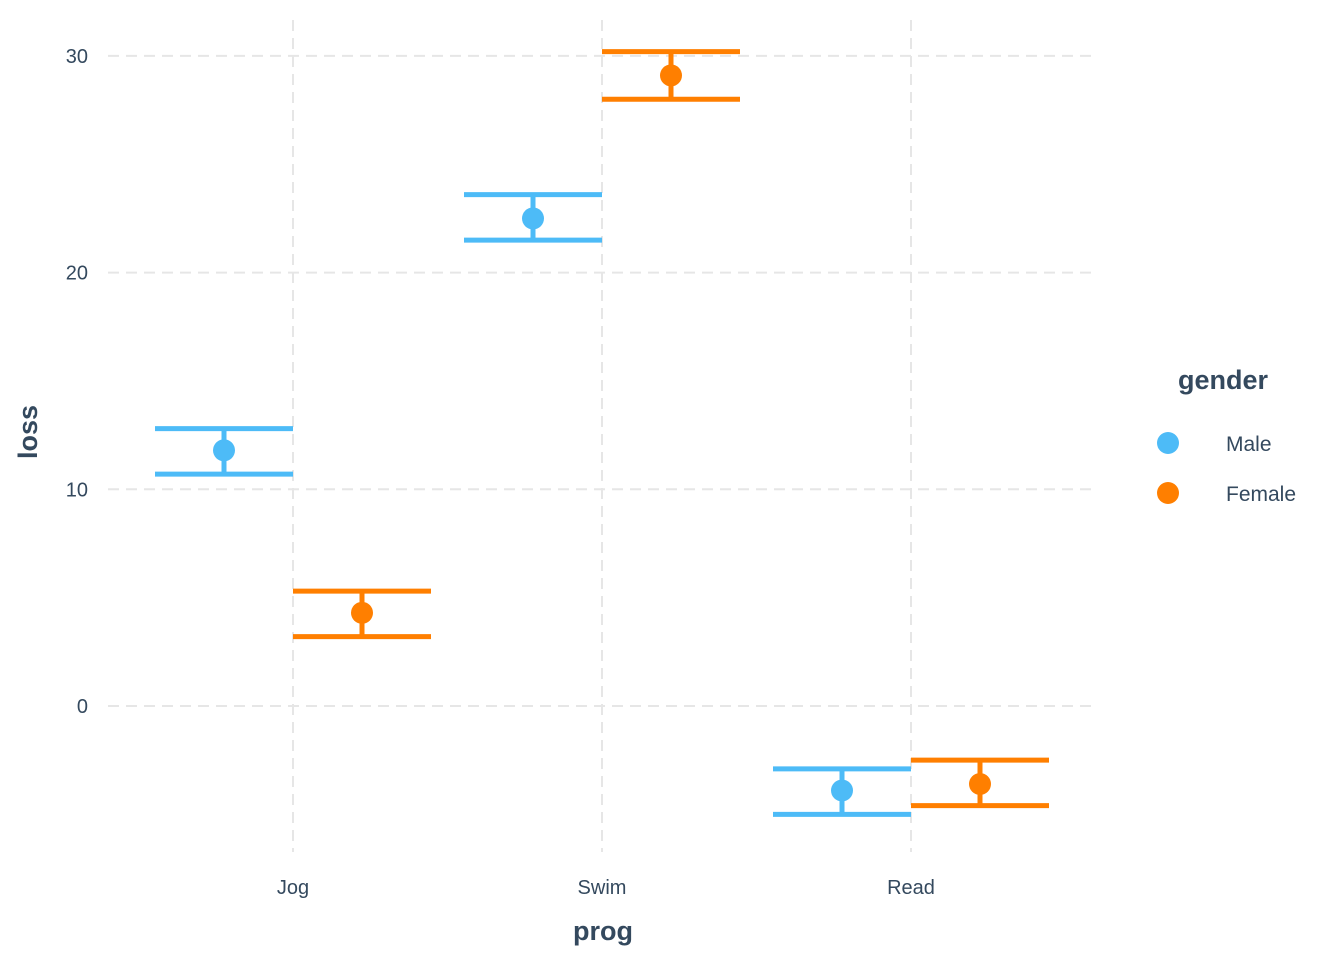 The image size is (1344, 960). What do you see at coordinates (1249, 444) in the screenshot?
I see `legend-label: Male` at bounding box center [1249, 444].